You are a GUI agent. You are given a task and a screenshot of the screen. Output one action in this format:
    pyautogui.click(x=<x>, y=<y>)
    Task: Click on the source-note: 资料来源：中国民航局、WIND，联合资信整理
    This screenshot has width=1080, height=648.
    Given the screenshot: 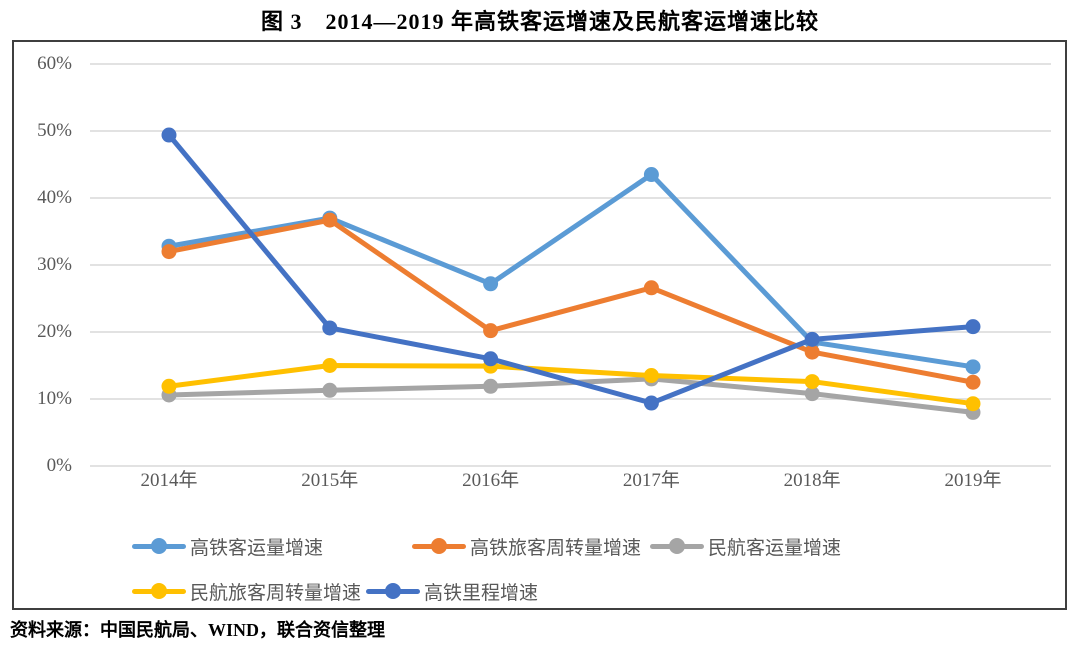 What is the action you would take?
    pyautogui.click(x=198, y=630)
    